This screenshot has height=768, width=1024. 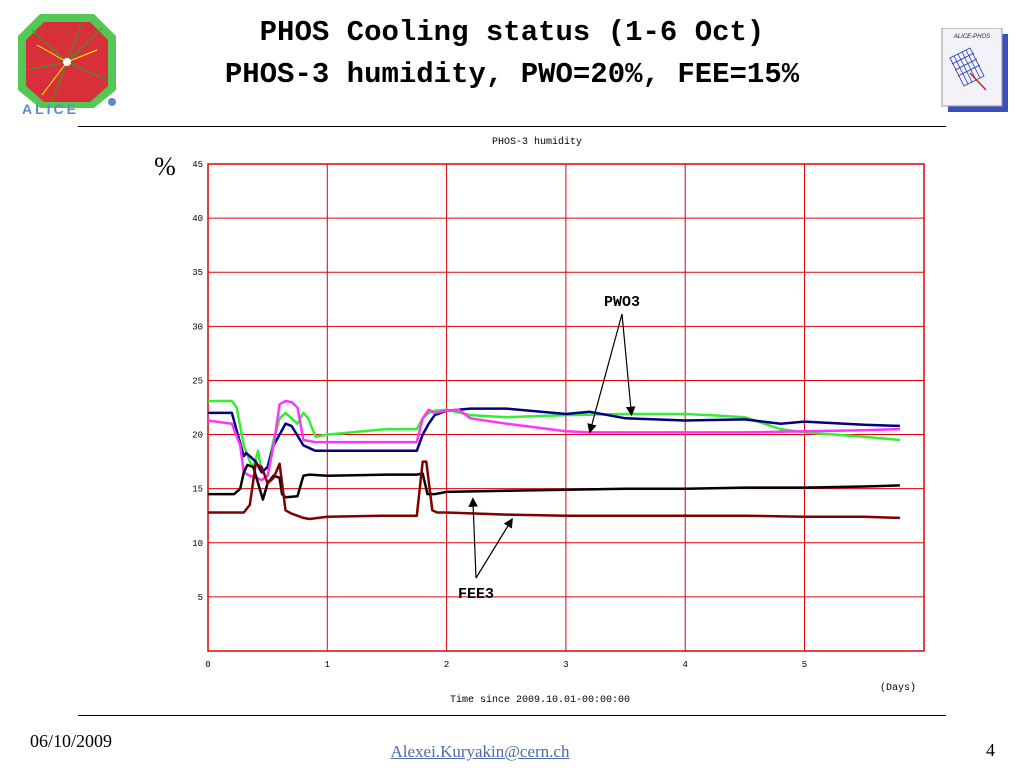 What do you see at coordinates (67, 65) in the screenshot?
I see `alice-logo: ALICE` at bounding box center [67, 65].